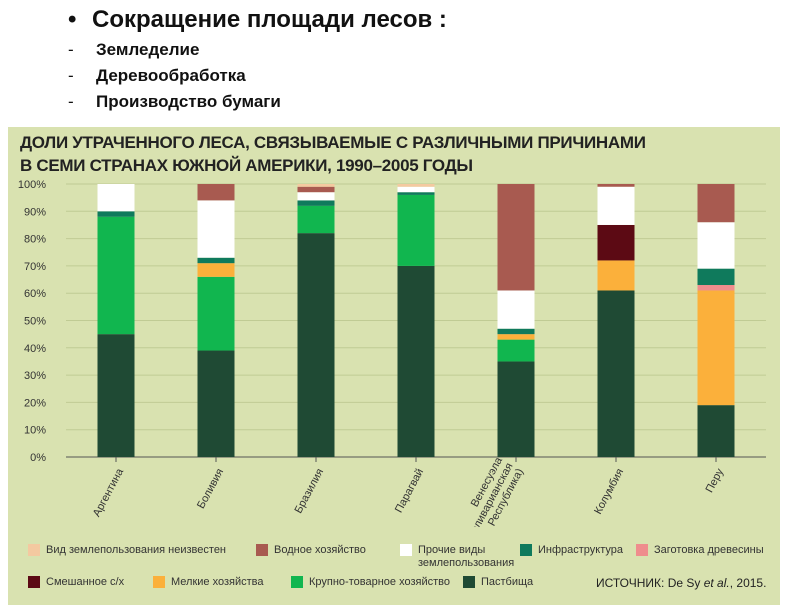 This screenshot has width=786, height=612. I want to click on x-tick-label-line: Колумбия, so click(609, 492).